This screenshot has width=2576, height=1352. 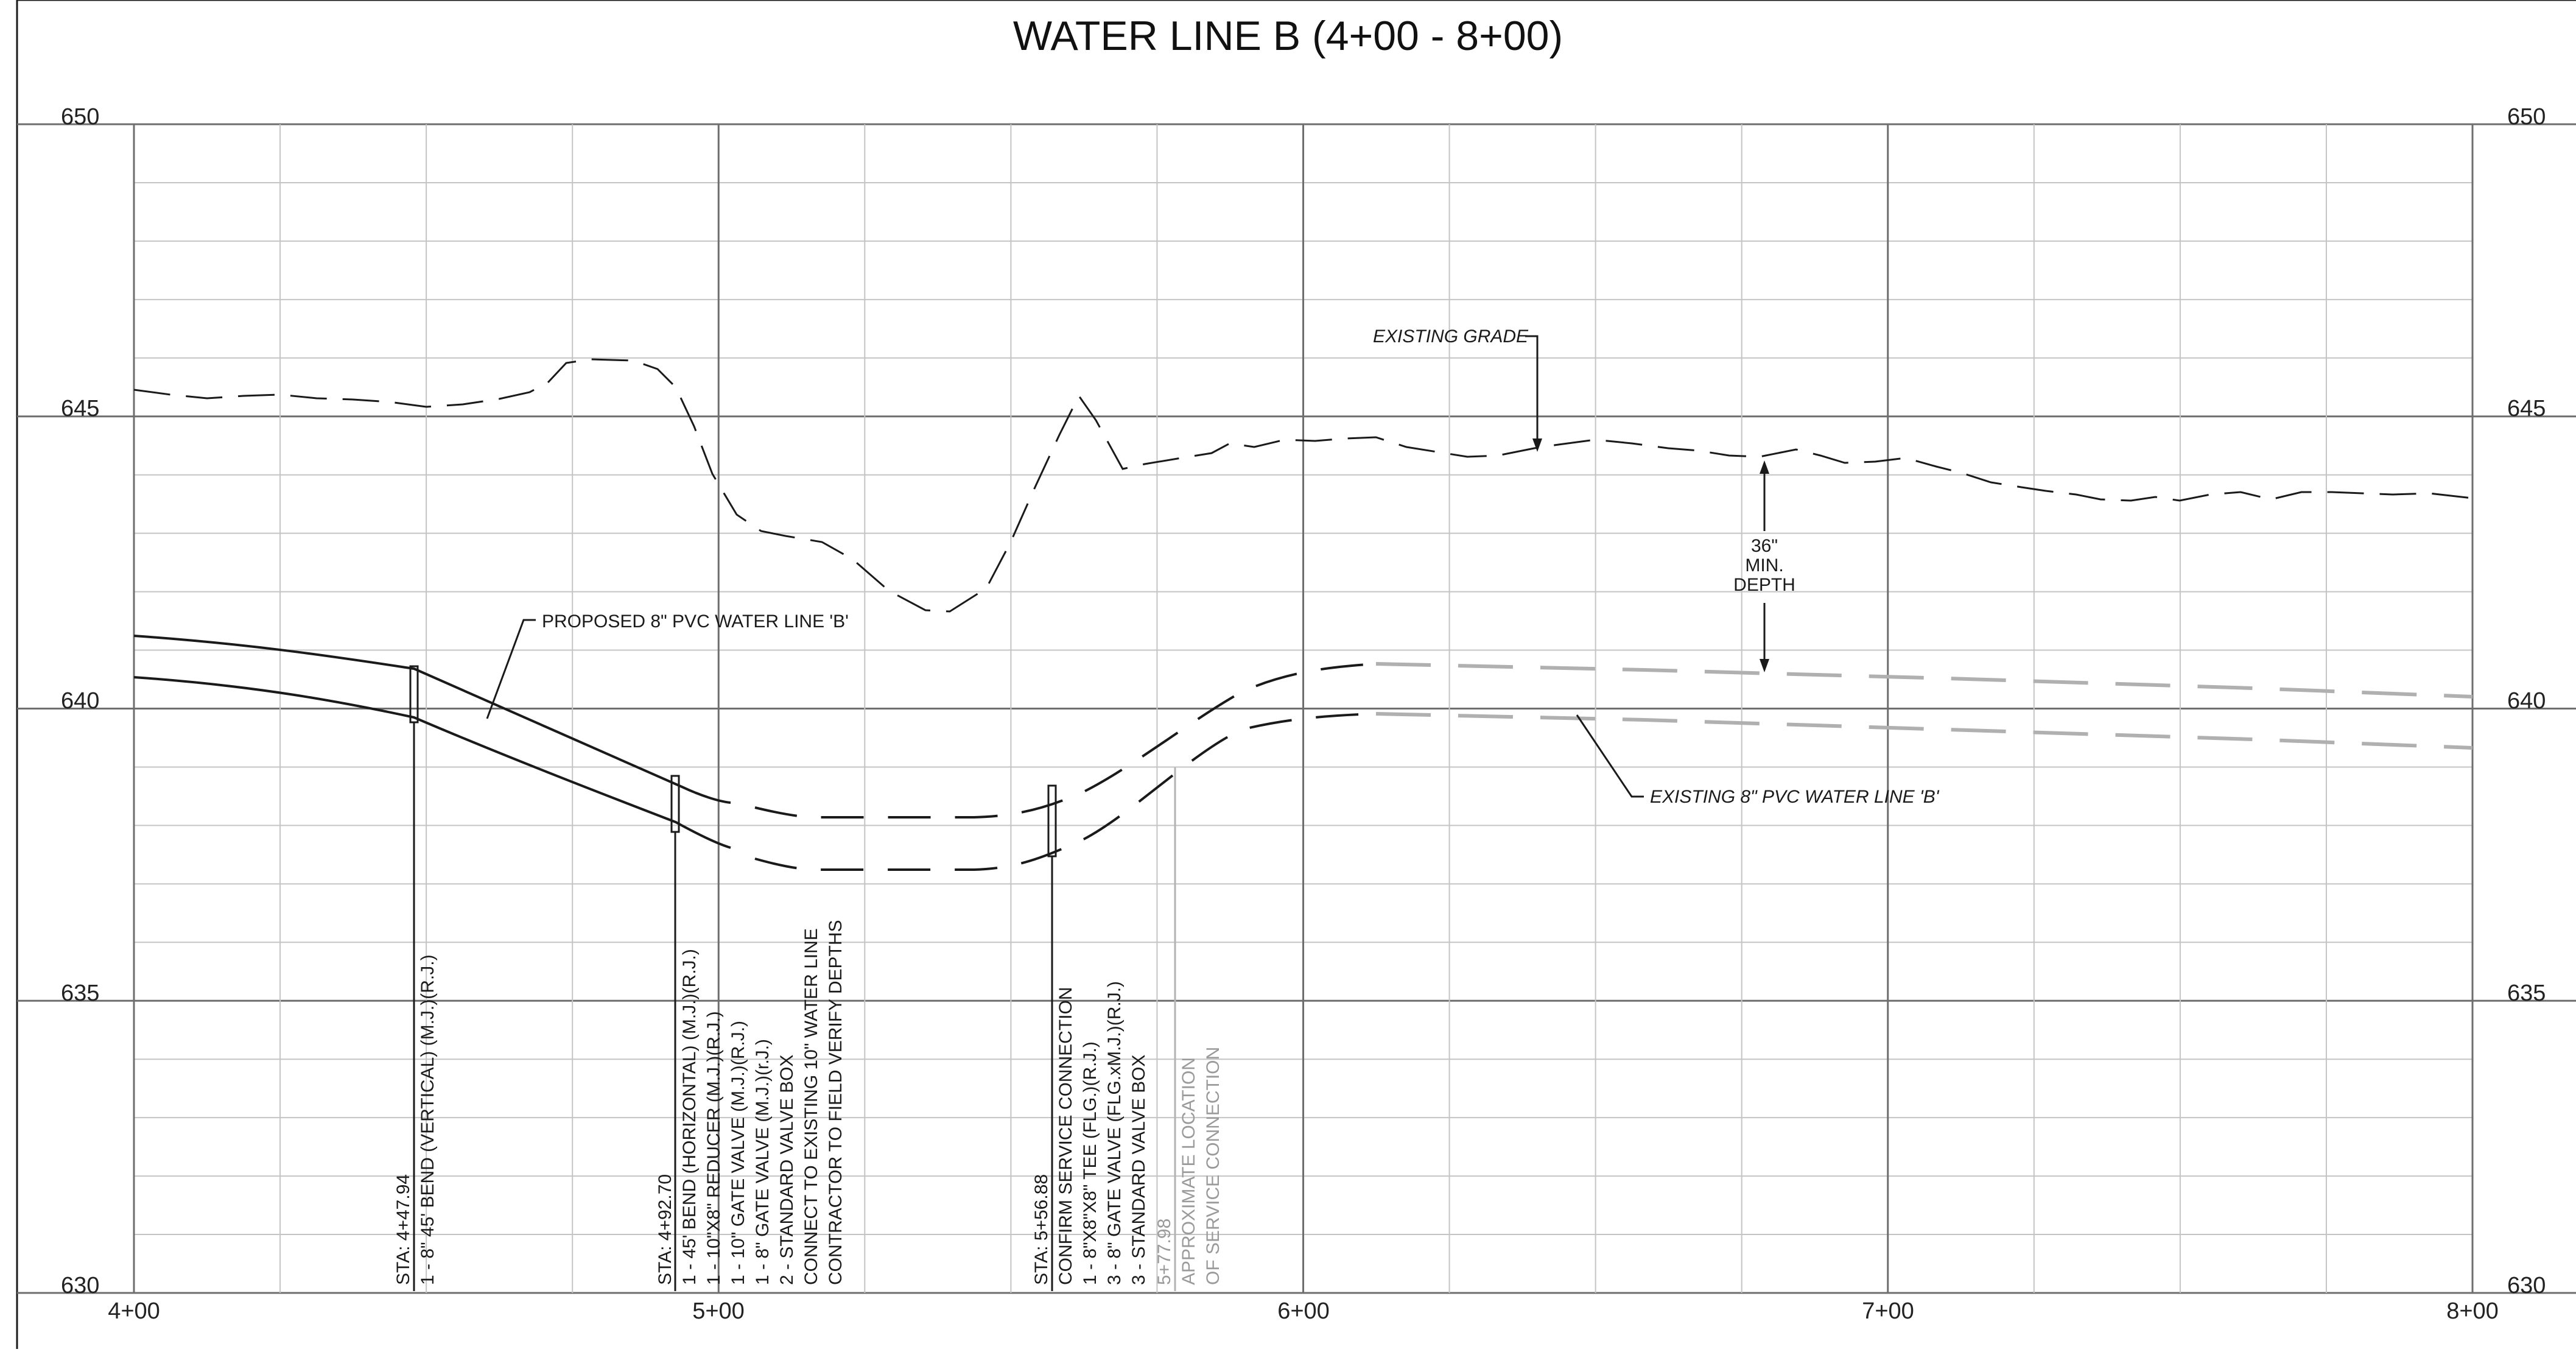 I want to click on existing-grade-leader, so click(x=1532, y=391).